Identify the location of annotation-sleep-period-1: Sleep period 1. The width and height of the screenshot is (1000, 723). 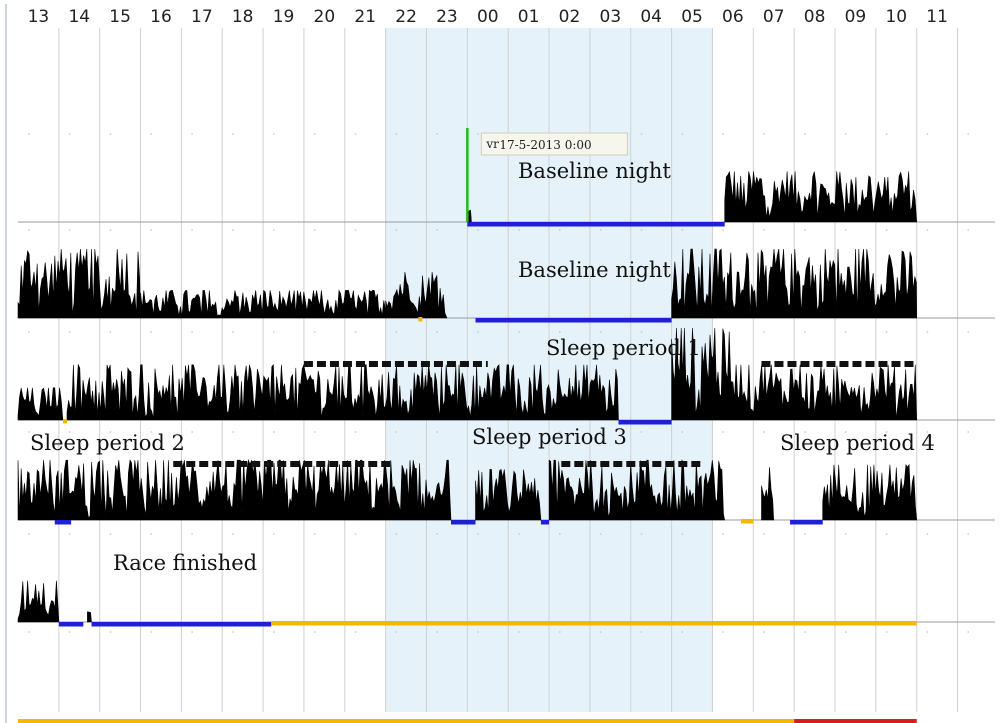
(623, 348).